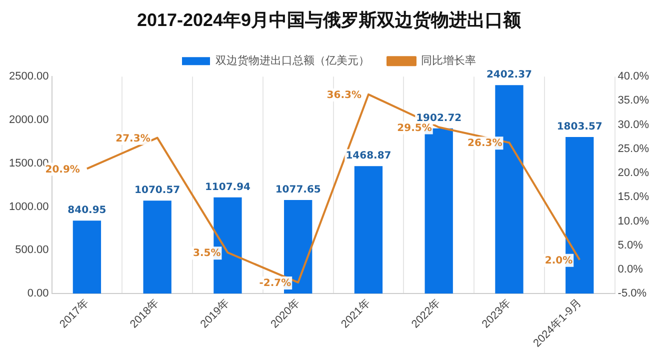 The height and width of the screenshot is (357, 660). I want to click on legend-label: 双边货物进出口总额（亿美元）, so click(293, 61).